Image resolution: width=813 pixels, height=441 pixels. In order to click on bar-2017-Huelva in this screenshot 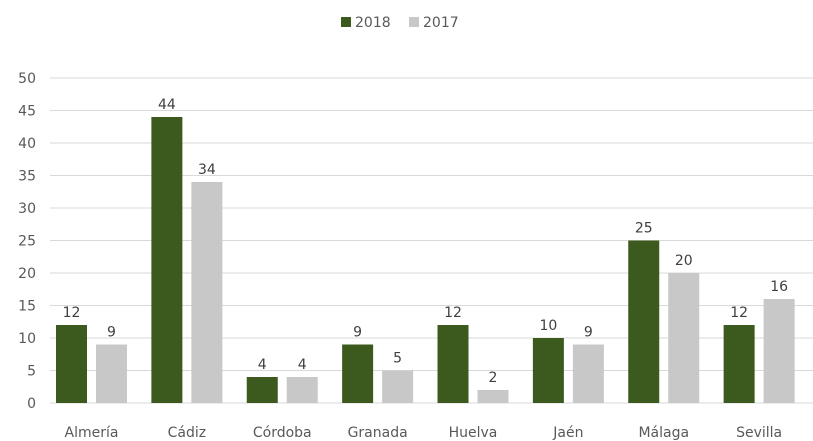, I will do `click(493, 396)`.